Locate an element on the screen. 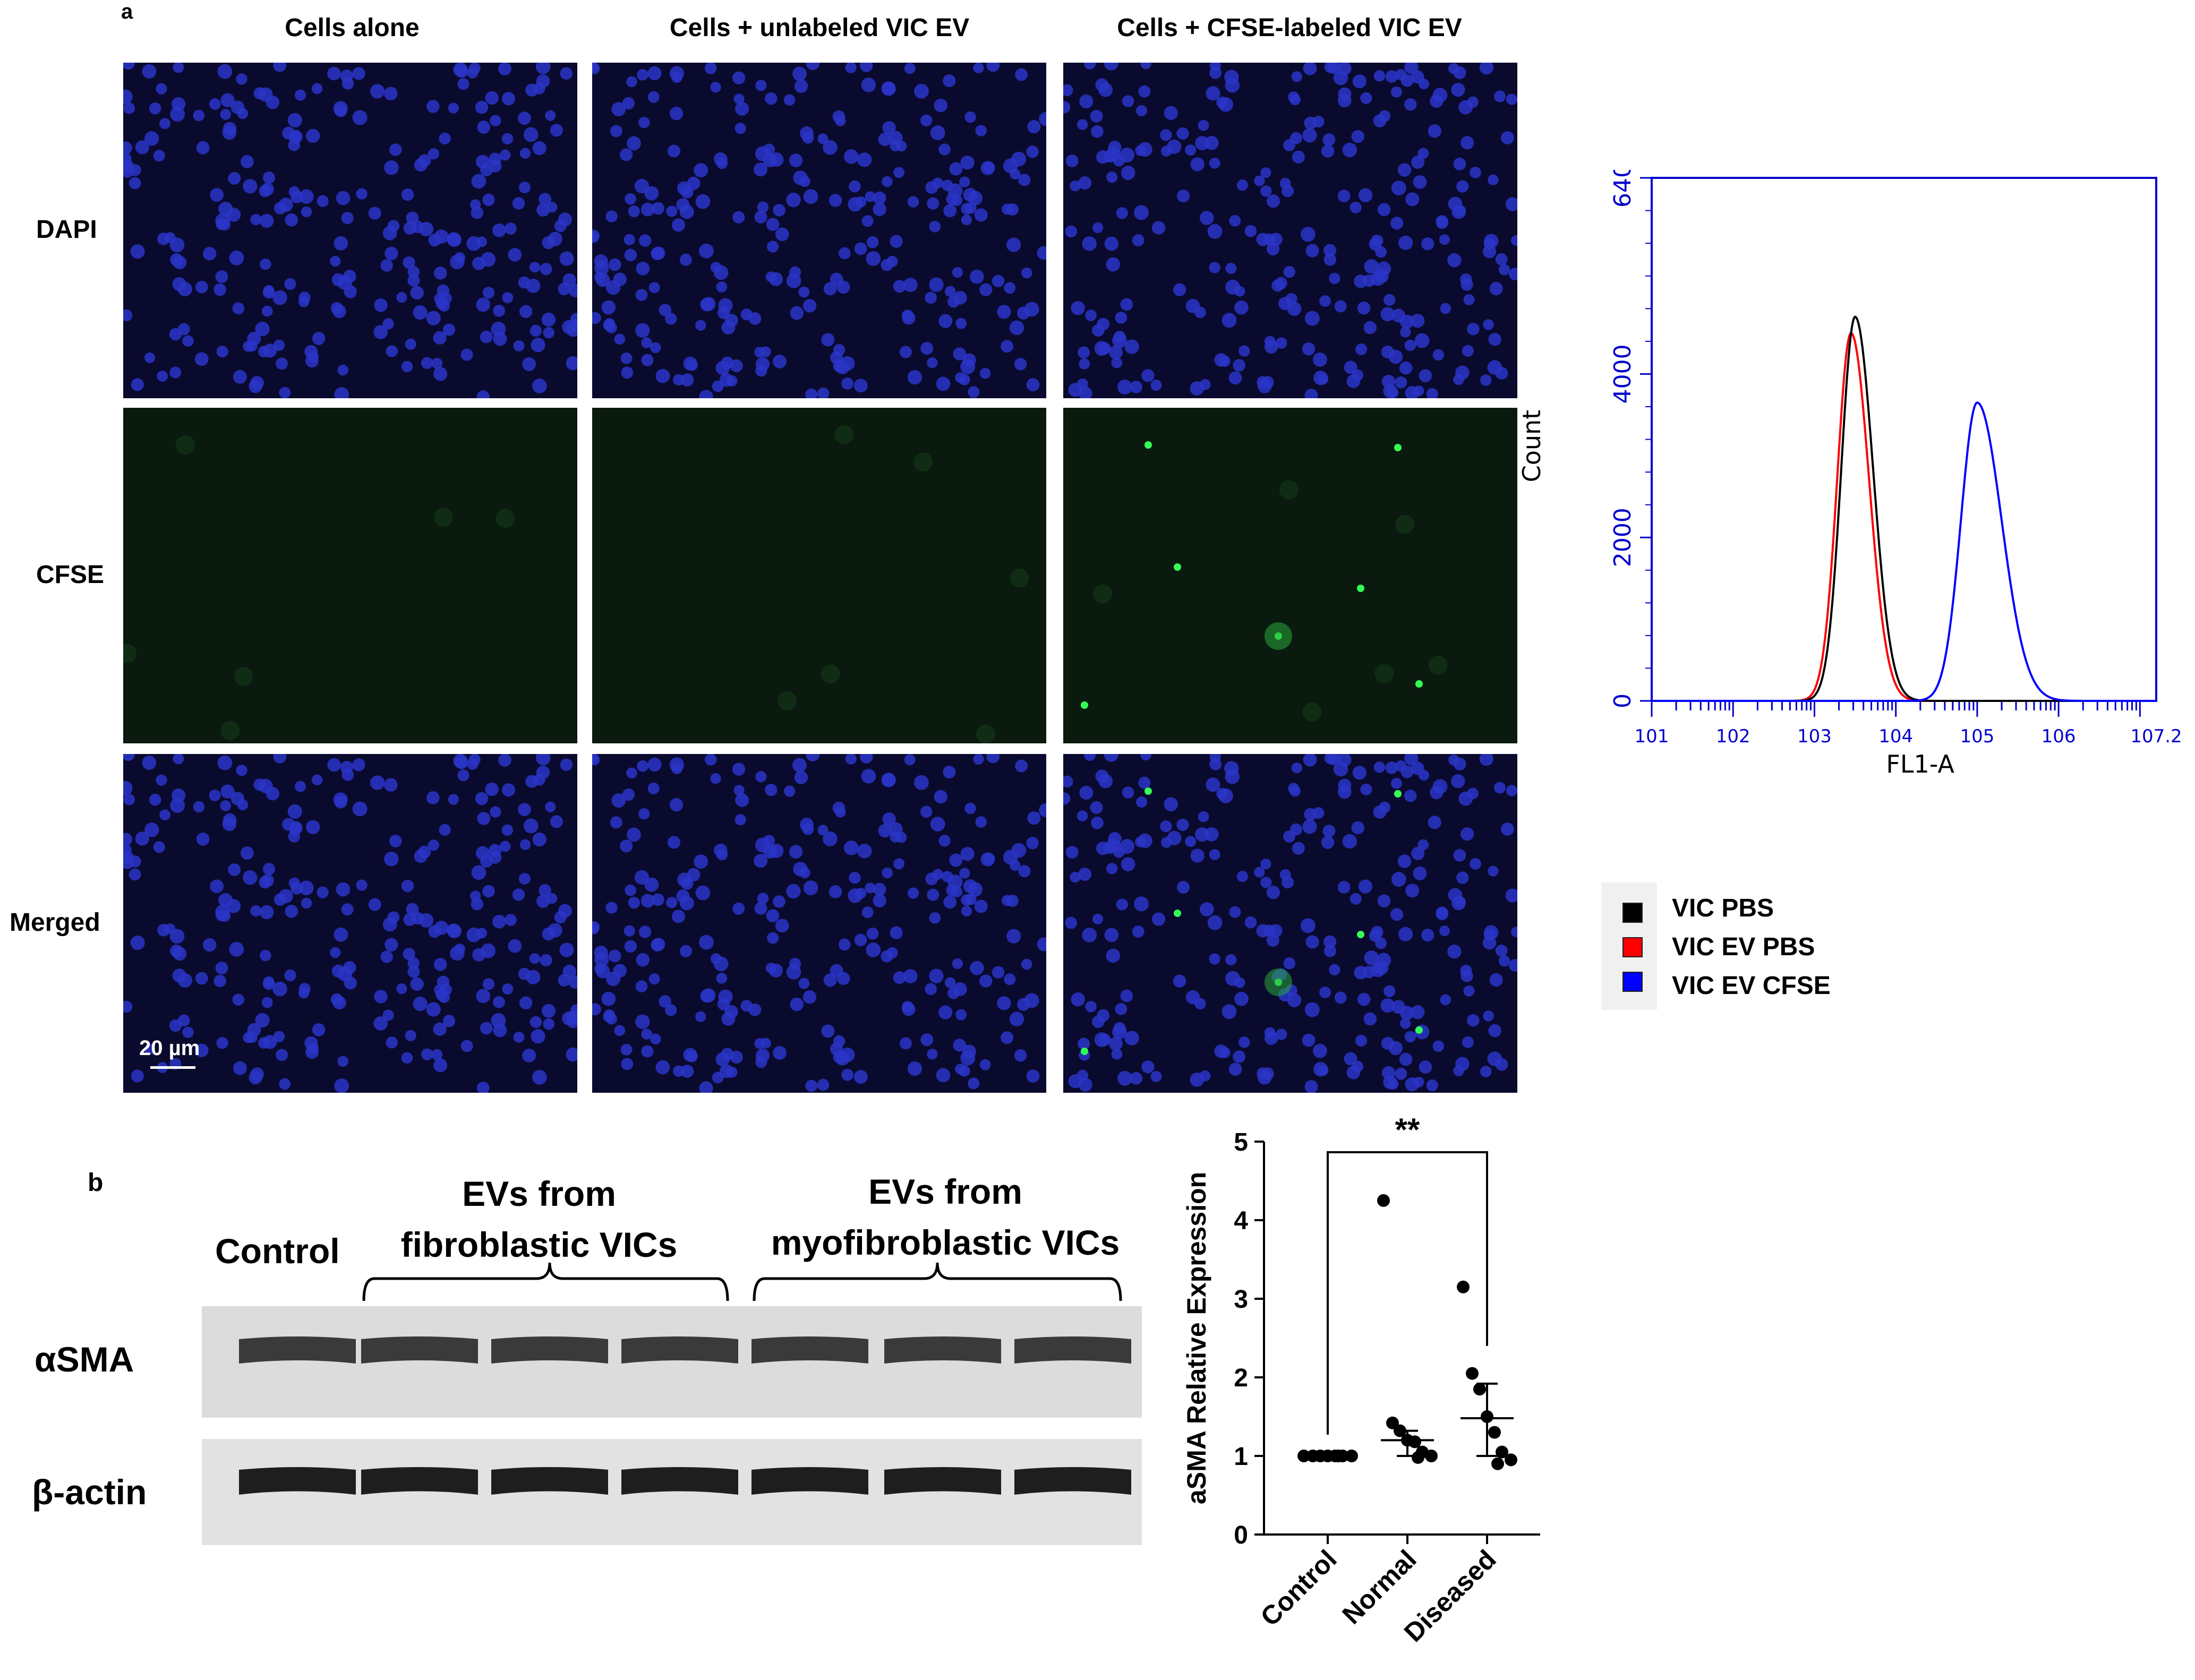  micrograph-cfse-cfse-labeled is located at coordinates (1290, 576).